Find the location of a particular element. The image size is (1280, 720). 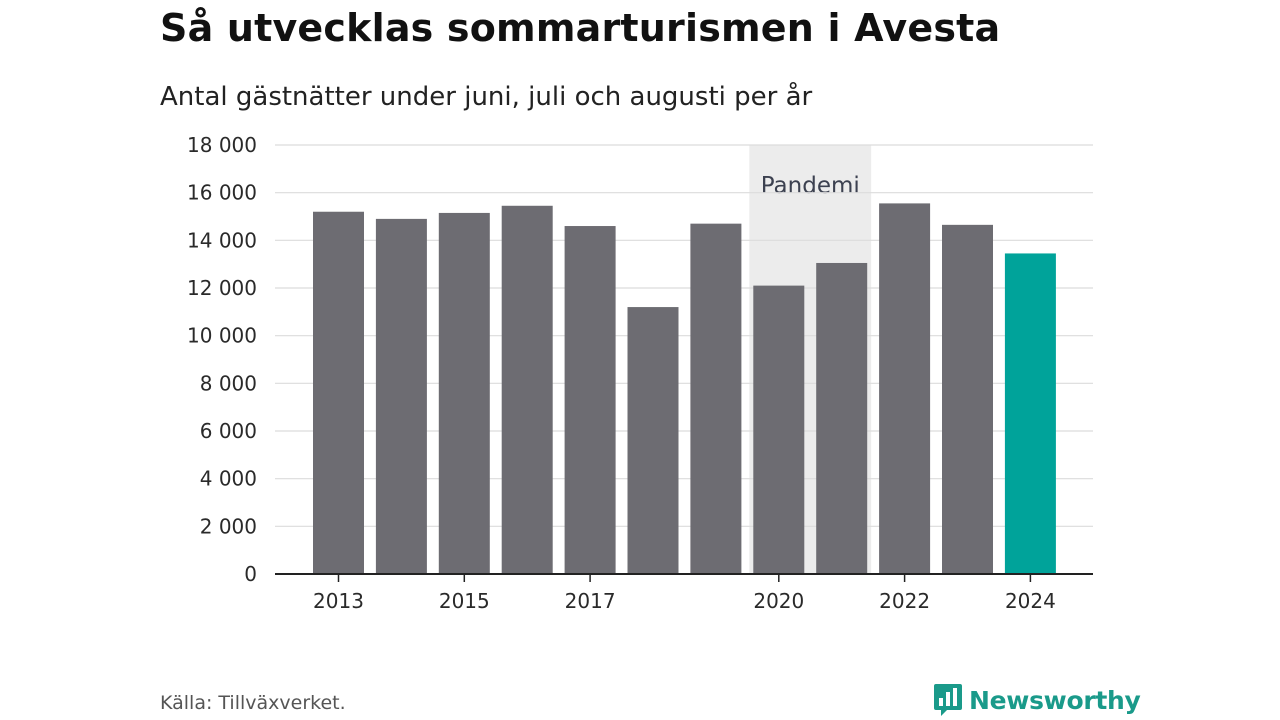

bar-2024 is located at coordinates (1030, 414).